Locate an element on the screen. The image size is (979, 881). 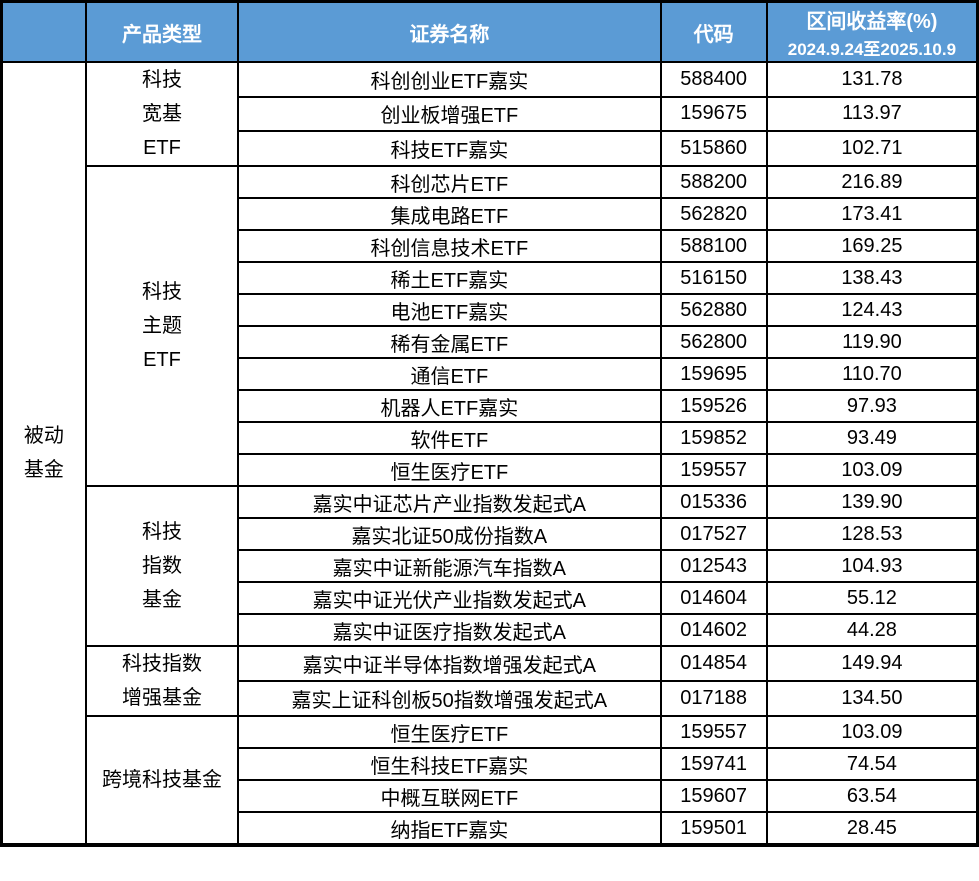
code-cell: 014854 is located at coordinates (713, 663).